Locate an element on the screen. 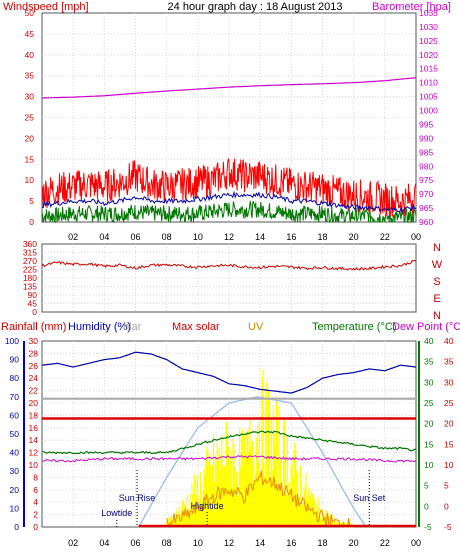 This screenshot has width=460, height=560. dew-point-tick-label: -5 is located at coordinates (448, 527).